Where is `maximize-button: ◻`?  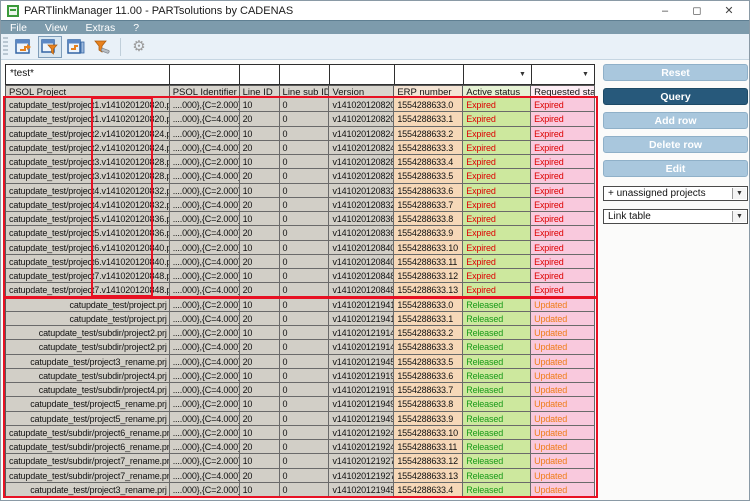
maximize-button: ◻ is located at coordinates (697, 11).